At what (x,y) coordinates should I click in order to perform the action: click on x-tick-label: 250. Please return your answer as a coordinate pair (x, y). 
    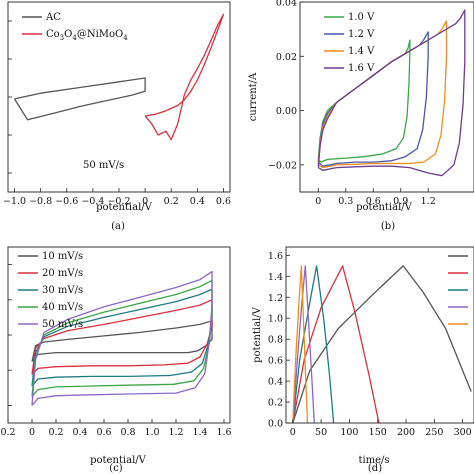
    Looking at the image, I should click on (434, 432).